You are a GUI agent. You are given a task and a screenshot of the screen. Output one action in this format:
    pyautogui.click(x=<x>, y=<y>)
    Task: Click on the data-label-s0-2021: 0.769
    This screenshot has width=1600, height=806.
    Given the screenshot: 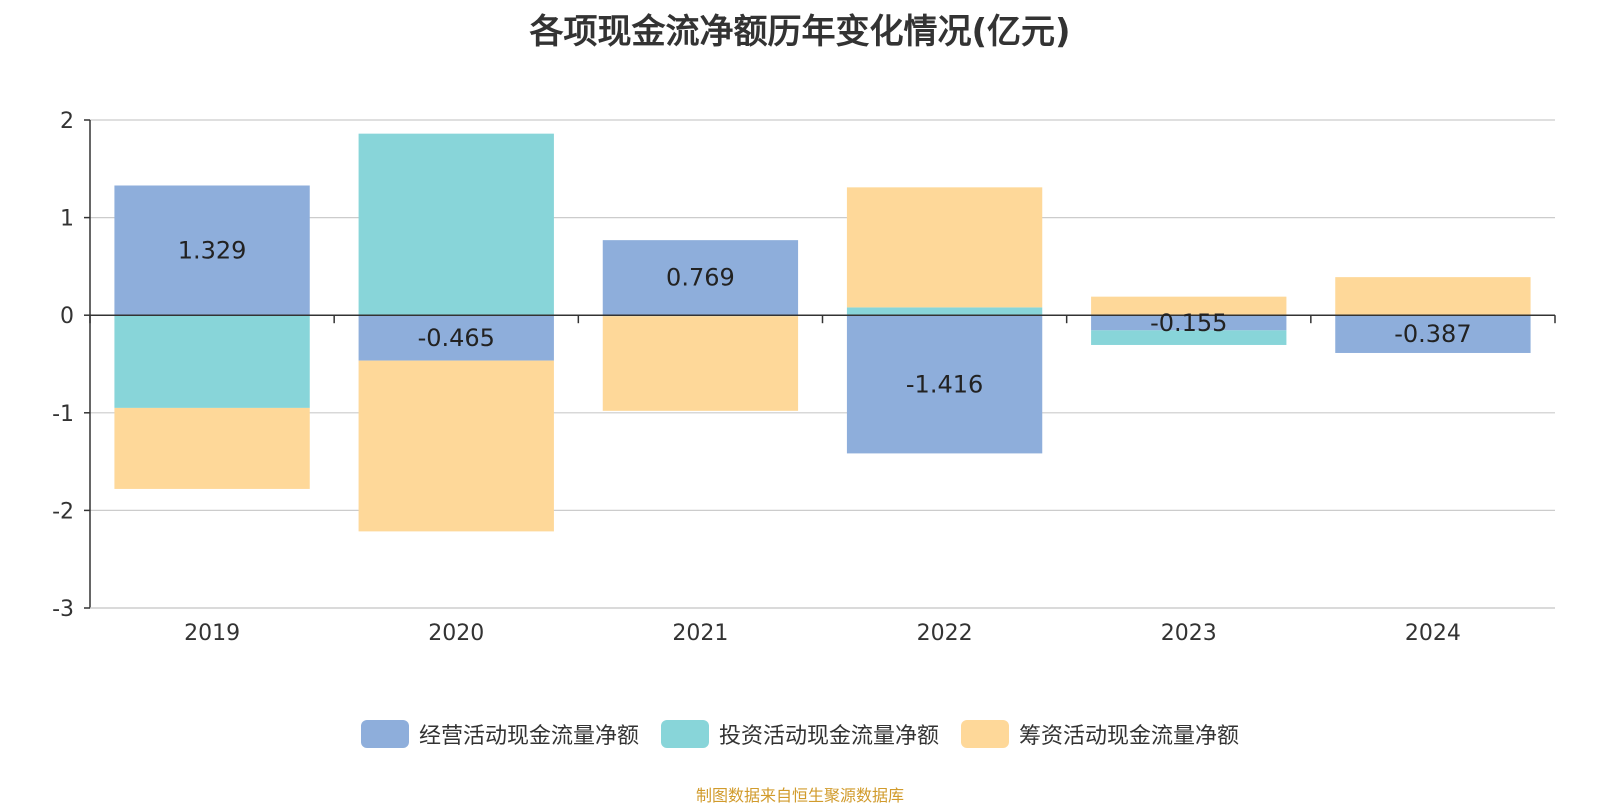 What is the action you would take?
    pyautogui.click(x=700, y=278)
    